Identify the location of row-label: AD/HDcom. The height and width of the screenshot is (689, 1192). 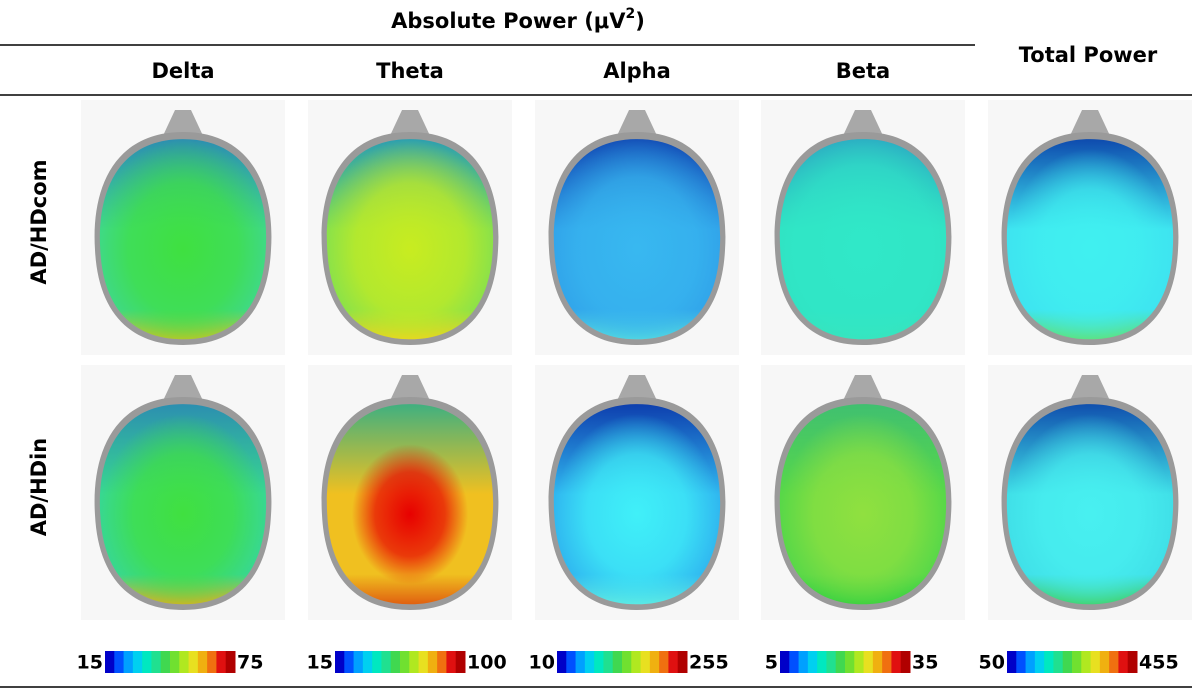
(39, 221).